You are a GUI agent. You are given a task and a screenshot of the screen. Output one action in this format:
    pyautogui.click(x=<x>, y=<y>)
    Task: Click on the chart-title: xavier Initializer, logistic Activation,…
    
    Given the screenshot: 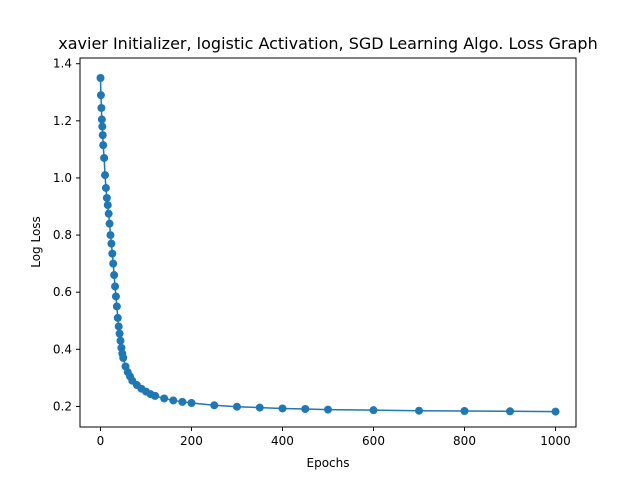 What is the action you would take?
    pyautogui.click(x=327, y=43)
    